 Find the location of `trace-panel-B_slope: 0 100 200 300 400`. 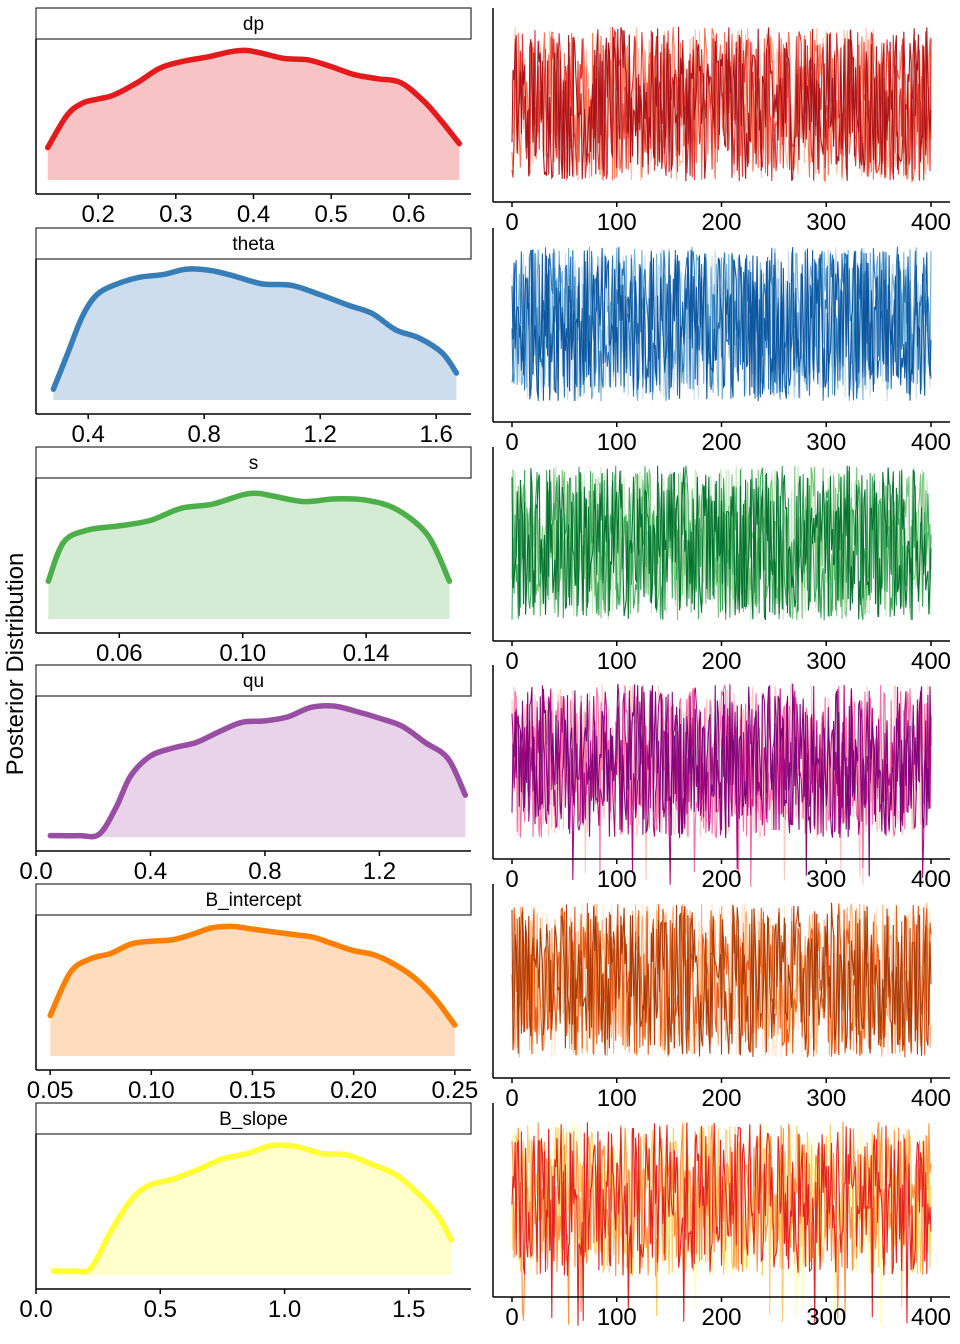

trace-panel-B_slope: 0 100 200 300 400 is located at coordinates (721, 1217).